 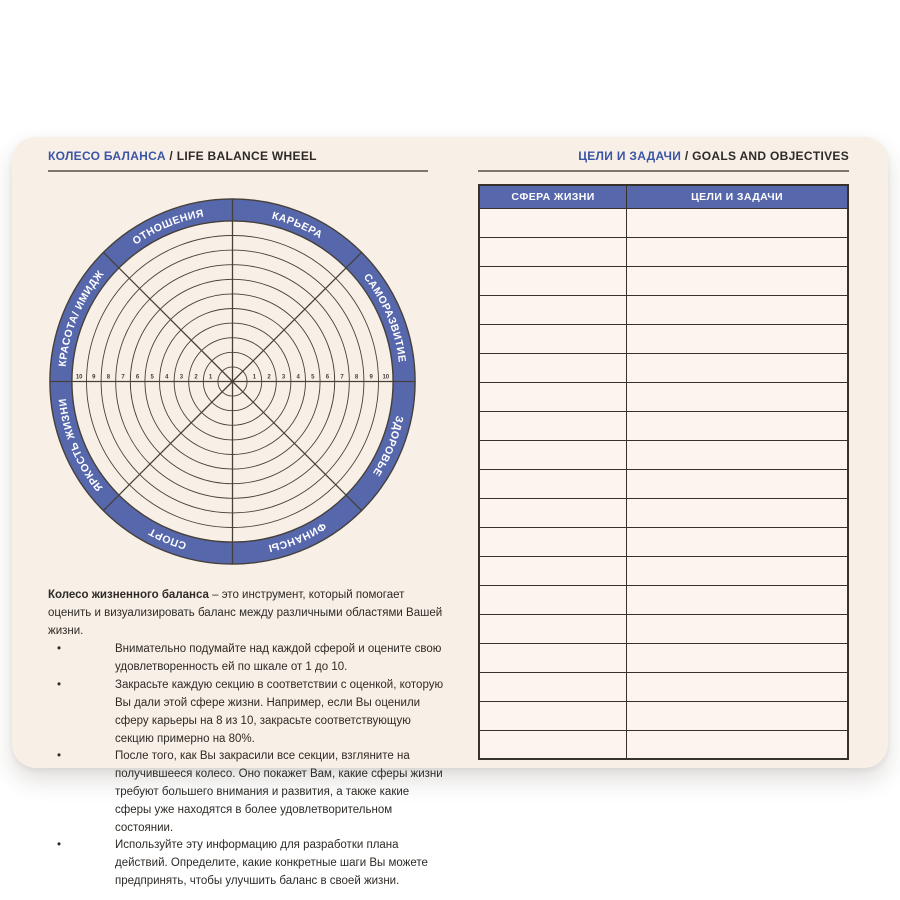 I want to click on left-page-title-ru: КОЛЕСО БАЛАНСА, so click(x=107, y=156).